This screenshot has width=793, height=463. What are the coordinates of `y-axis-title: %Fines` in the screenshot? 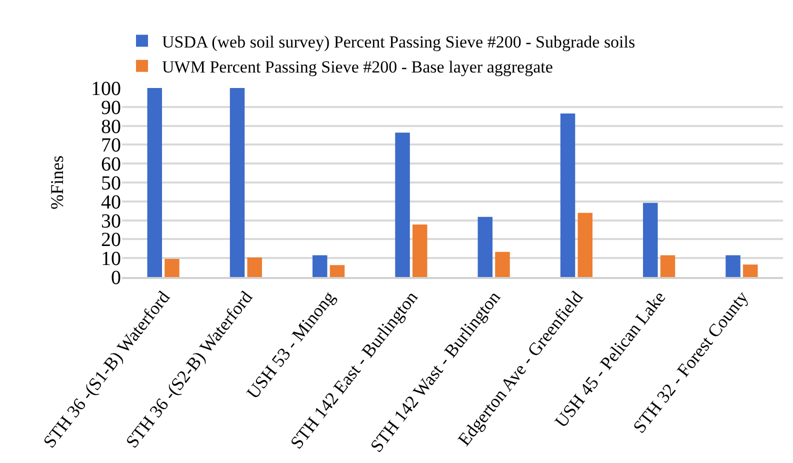 It's located at (57, 183).